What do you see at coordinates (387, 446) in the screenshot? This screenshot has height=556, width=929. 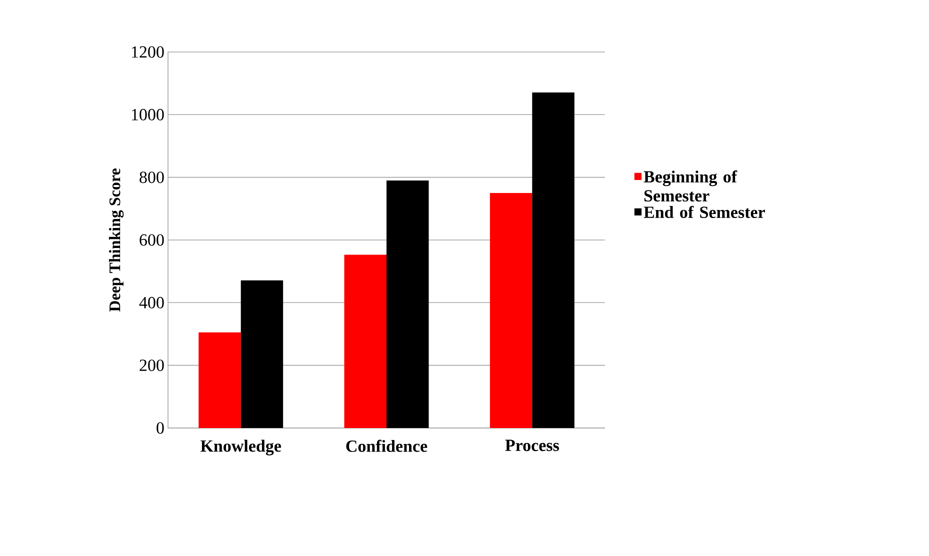 I see `x-tick-label: Confidence` at bounding box center [387, 446].